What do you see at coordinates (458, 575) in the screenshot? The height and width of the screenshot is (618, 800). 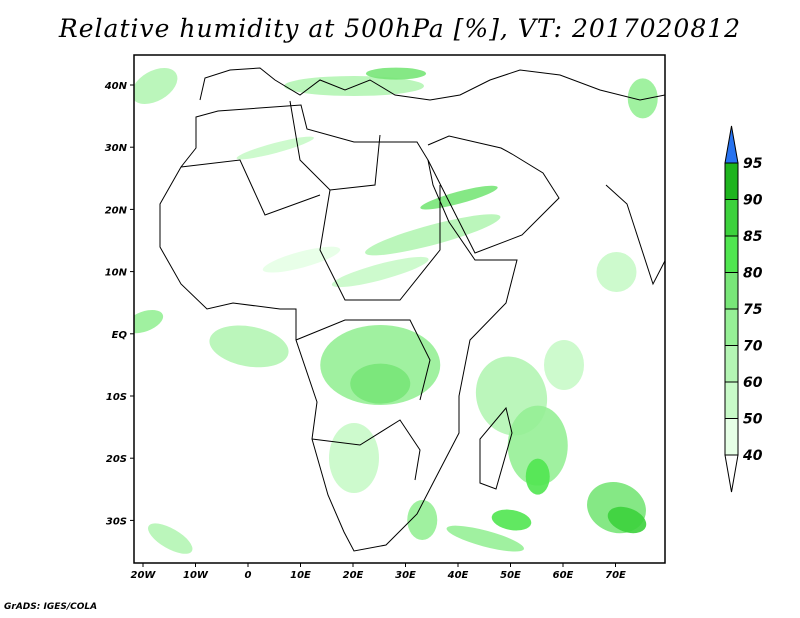 I see `x-tick-label: 40E` at bounding box center [458, 575].